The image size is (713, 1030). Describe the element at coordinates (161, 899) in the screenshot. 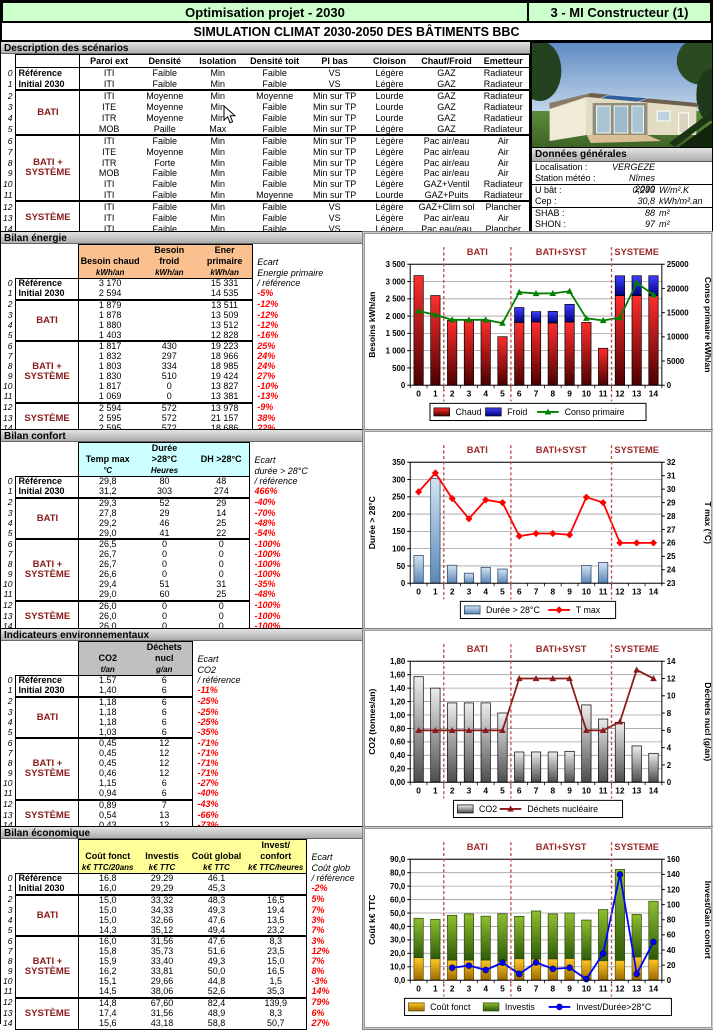

I see `cell: 33,32` at that location.